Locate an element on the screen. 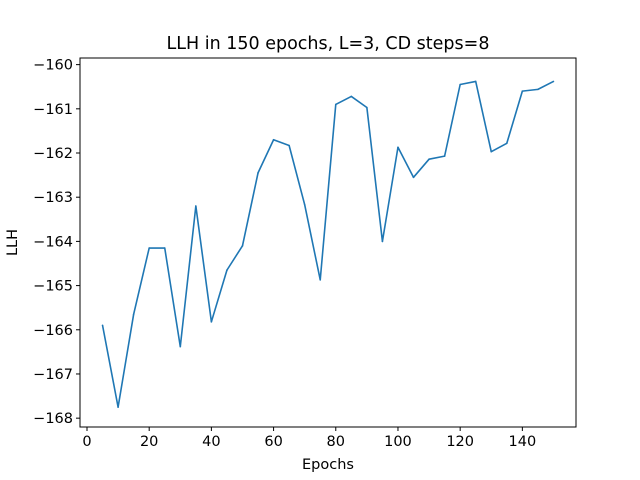 The height and width of the screenshot is (480, 640). x-tick-label: 20 is located at coordinates (149, 442).